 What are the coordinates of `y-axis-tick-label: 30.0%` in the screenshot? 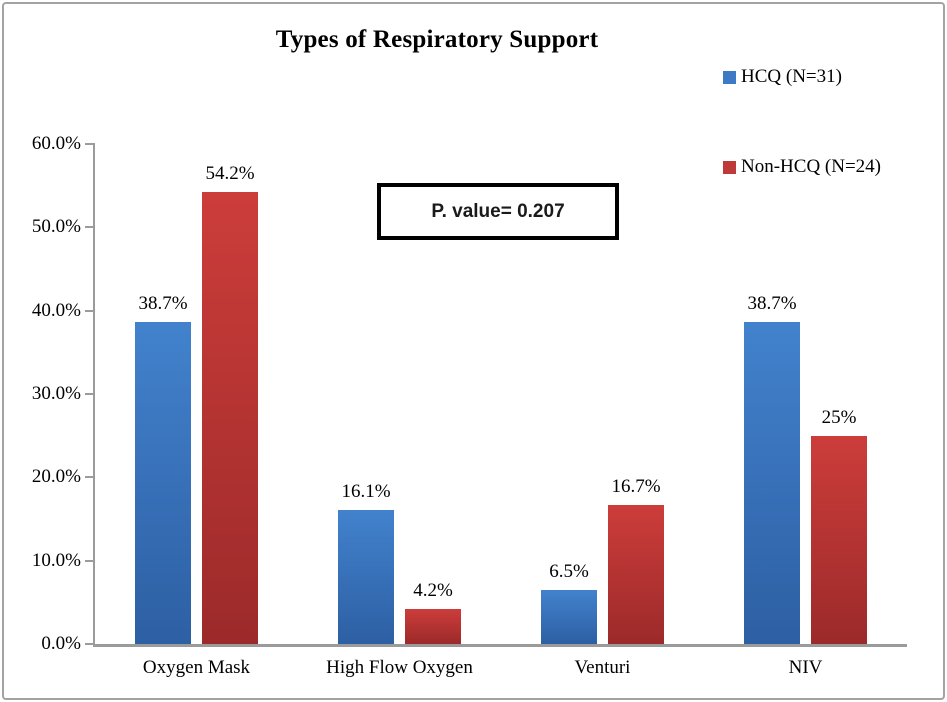 It's located at (56, 393).